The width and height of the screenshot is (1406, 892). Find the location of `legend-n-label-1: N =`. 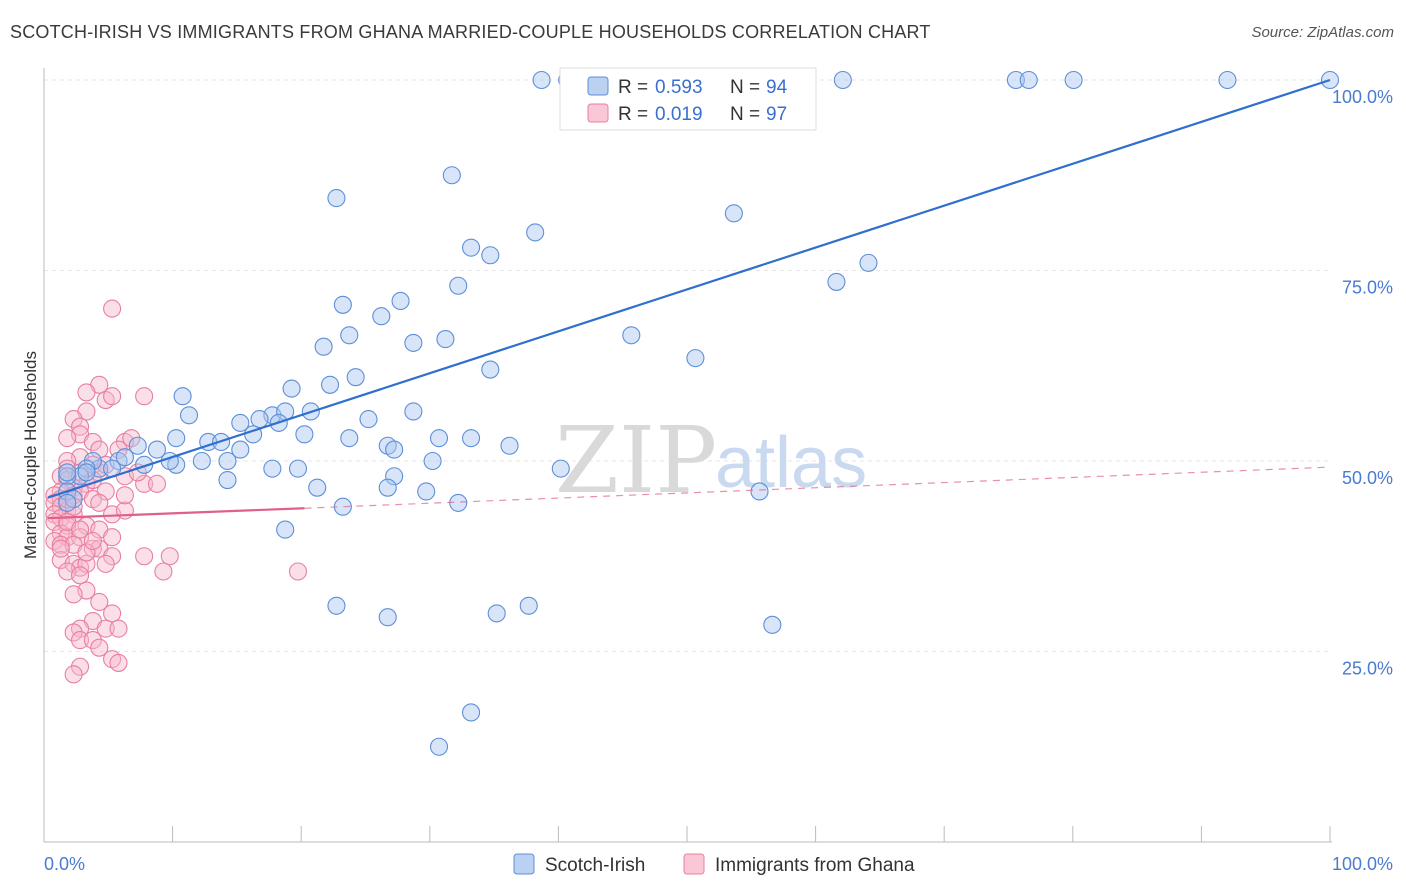

legend-n-label-1: N = is located at coordinates (745, 114).